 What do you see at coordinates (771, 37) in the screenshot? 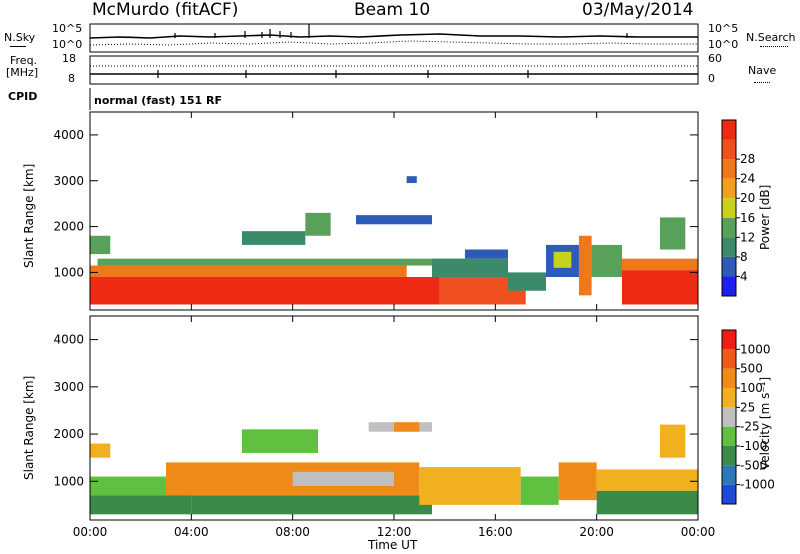
I see `nsearch-label: N.Search` at bounding box center [771, 37].